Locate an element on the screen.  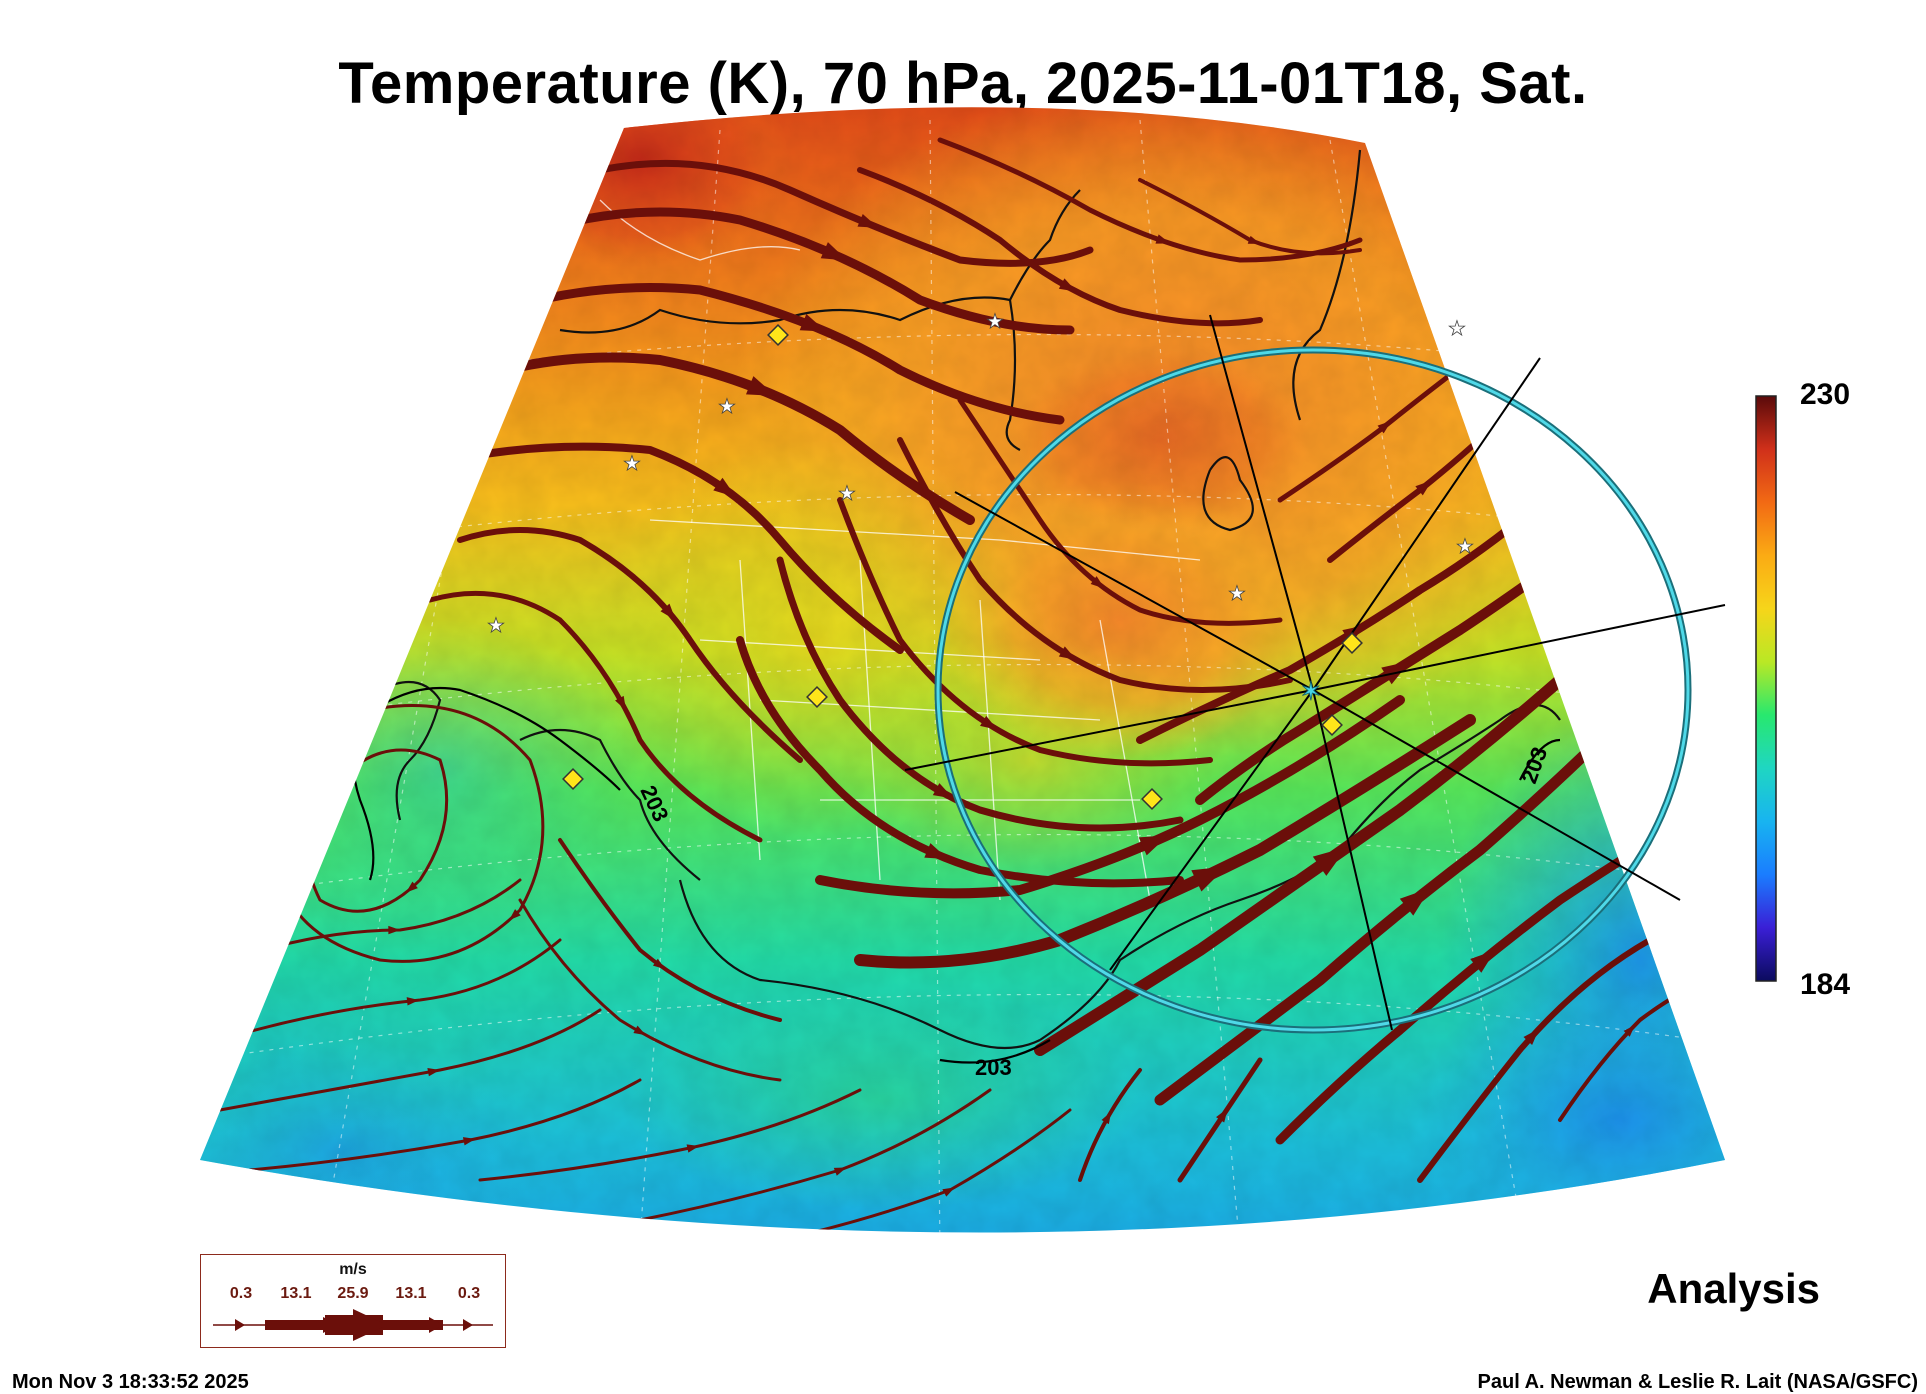
wind-speed-legend: m/s 0.3 13.1 25.9 13.1 0.3 is located at coordinates (353, 1301).